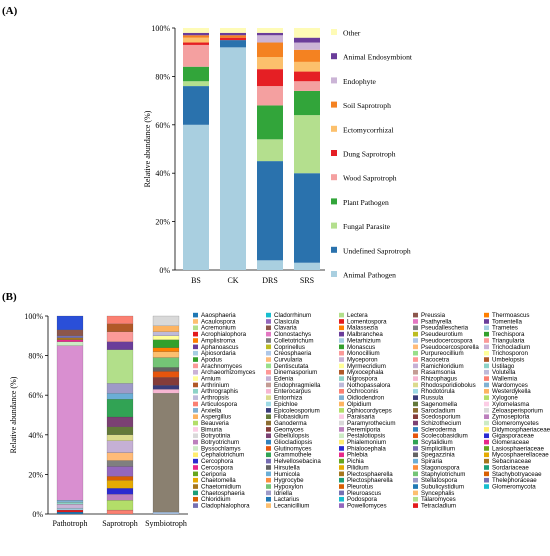 The width and height of the screenshot is (550, 556). Describe the element at coordinates (9, 297) in the screenshot. I see `panel-b-label: (B)` at that location.